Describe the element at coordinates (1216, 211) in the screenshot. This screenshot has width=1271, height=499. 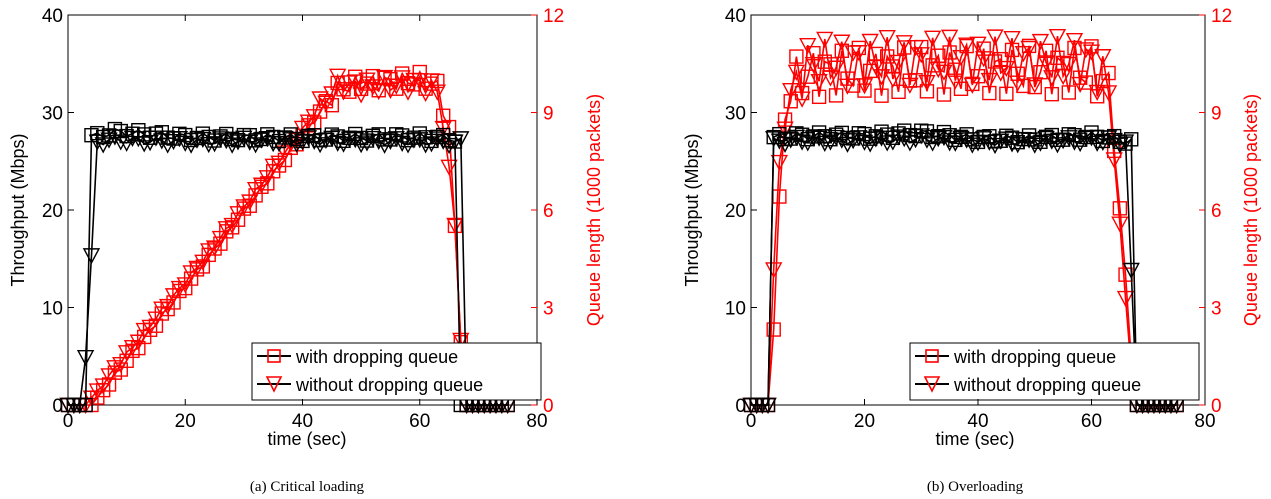
I see `y-right-tick-label: 6` at that location.